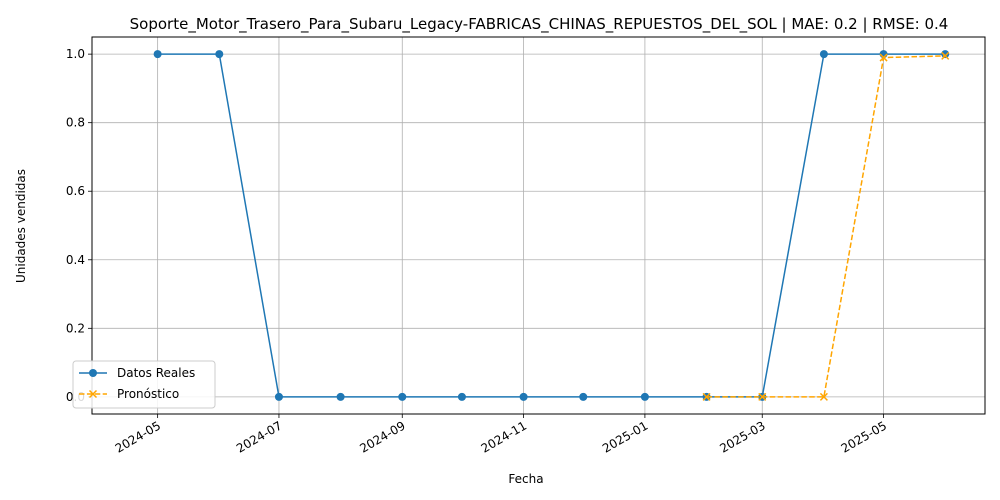  I want to click on x-tick-label: 2024-05, so click(138, 436).